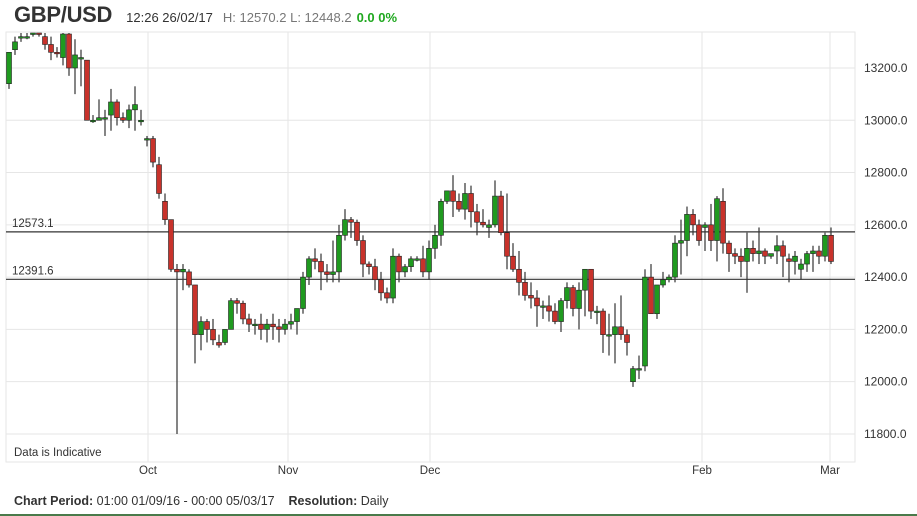 This screenshot has height=516, width=917. I want to click on y-tick-label: 12400.0, so click(886, 277).